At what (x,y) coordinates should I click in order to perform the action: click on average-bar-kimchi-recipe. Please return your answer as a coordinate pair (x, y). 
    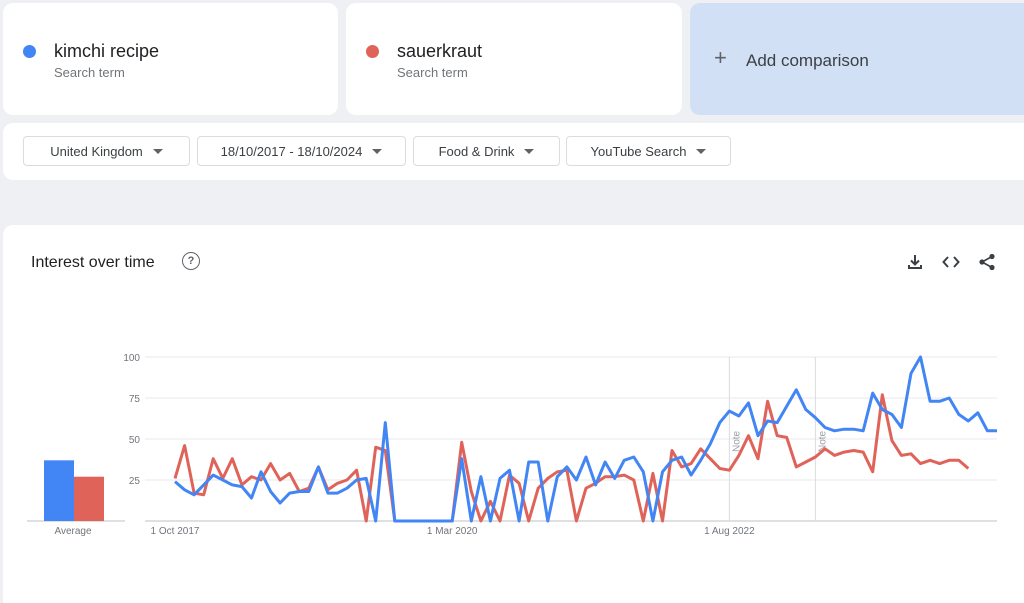
    Looking at the image, I should click on (59, 490).